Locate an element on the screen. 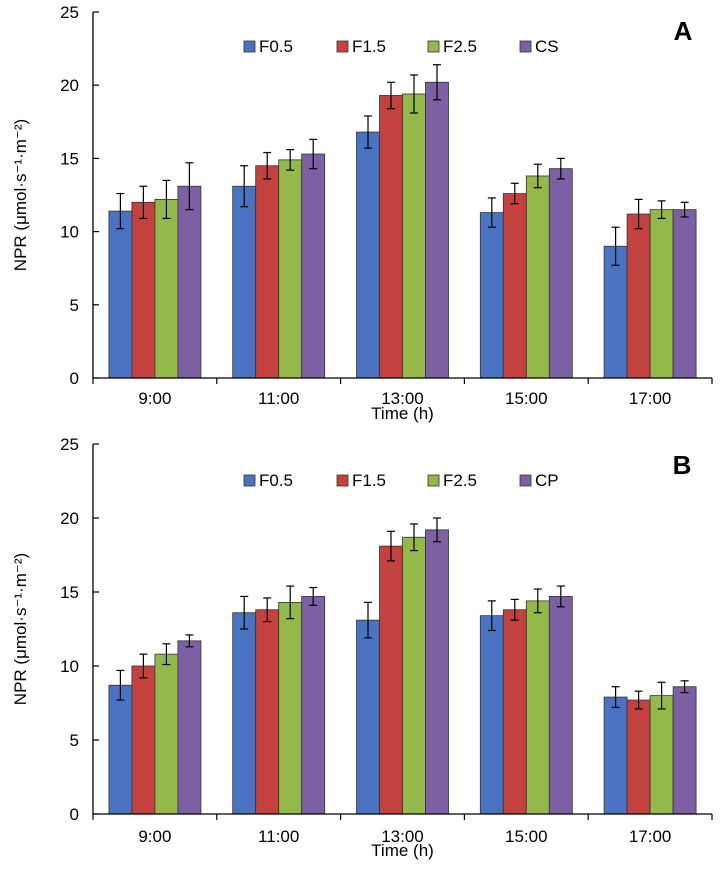 The image size is (728, 880). error-bar-A-F1.5-17:00 is located at coordinates (638, 214).